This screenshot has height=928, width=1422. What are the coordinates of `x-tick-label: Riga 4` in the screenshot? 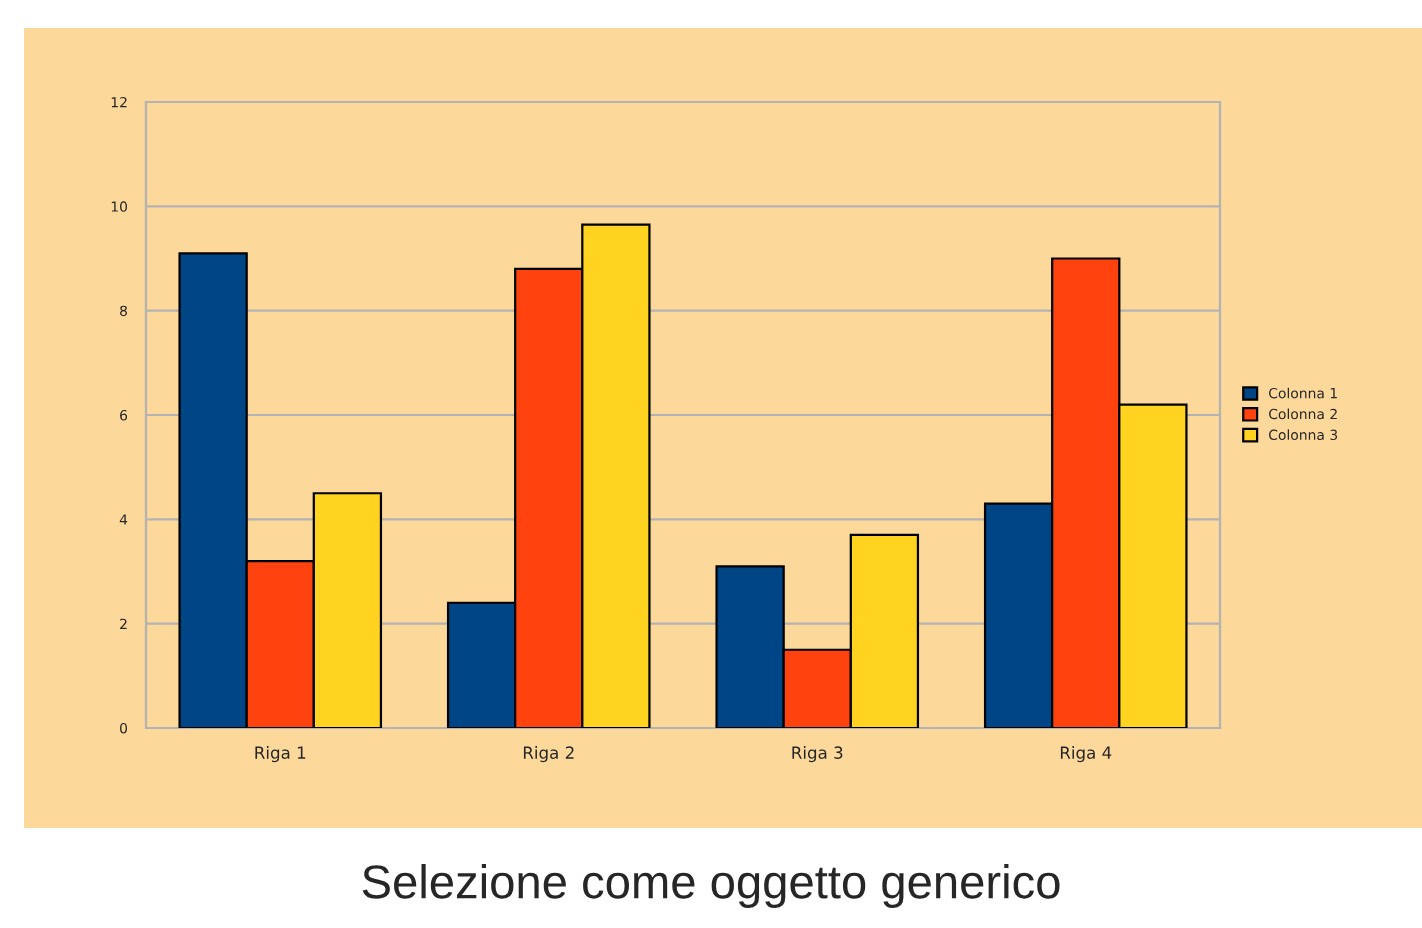 It's located at (1086, 754).